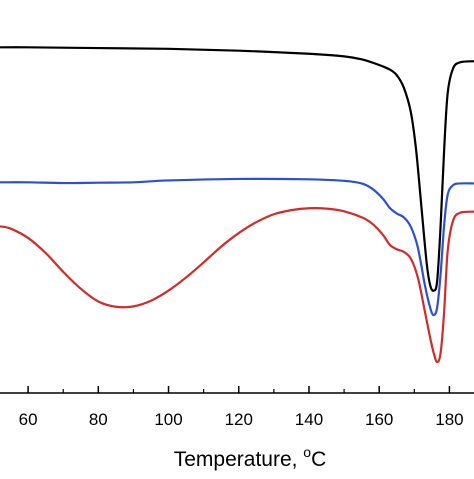 The width and height of the screenshot is (474, 479). Describe the element at coordinates (379, 419) in the screenshot. I see `x-tick-label-160: 160` at that location.